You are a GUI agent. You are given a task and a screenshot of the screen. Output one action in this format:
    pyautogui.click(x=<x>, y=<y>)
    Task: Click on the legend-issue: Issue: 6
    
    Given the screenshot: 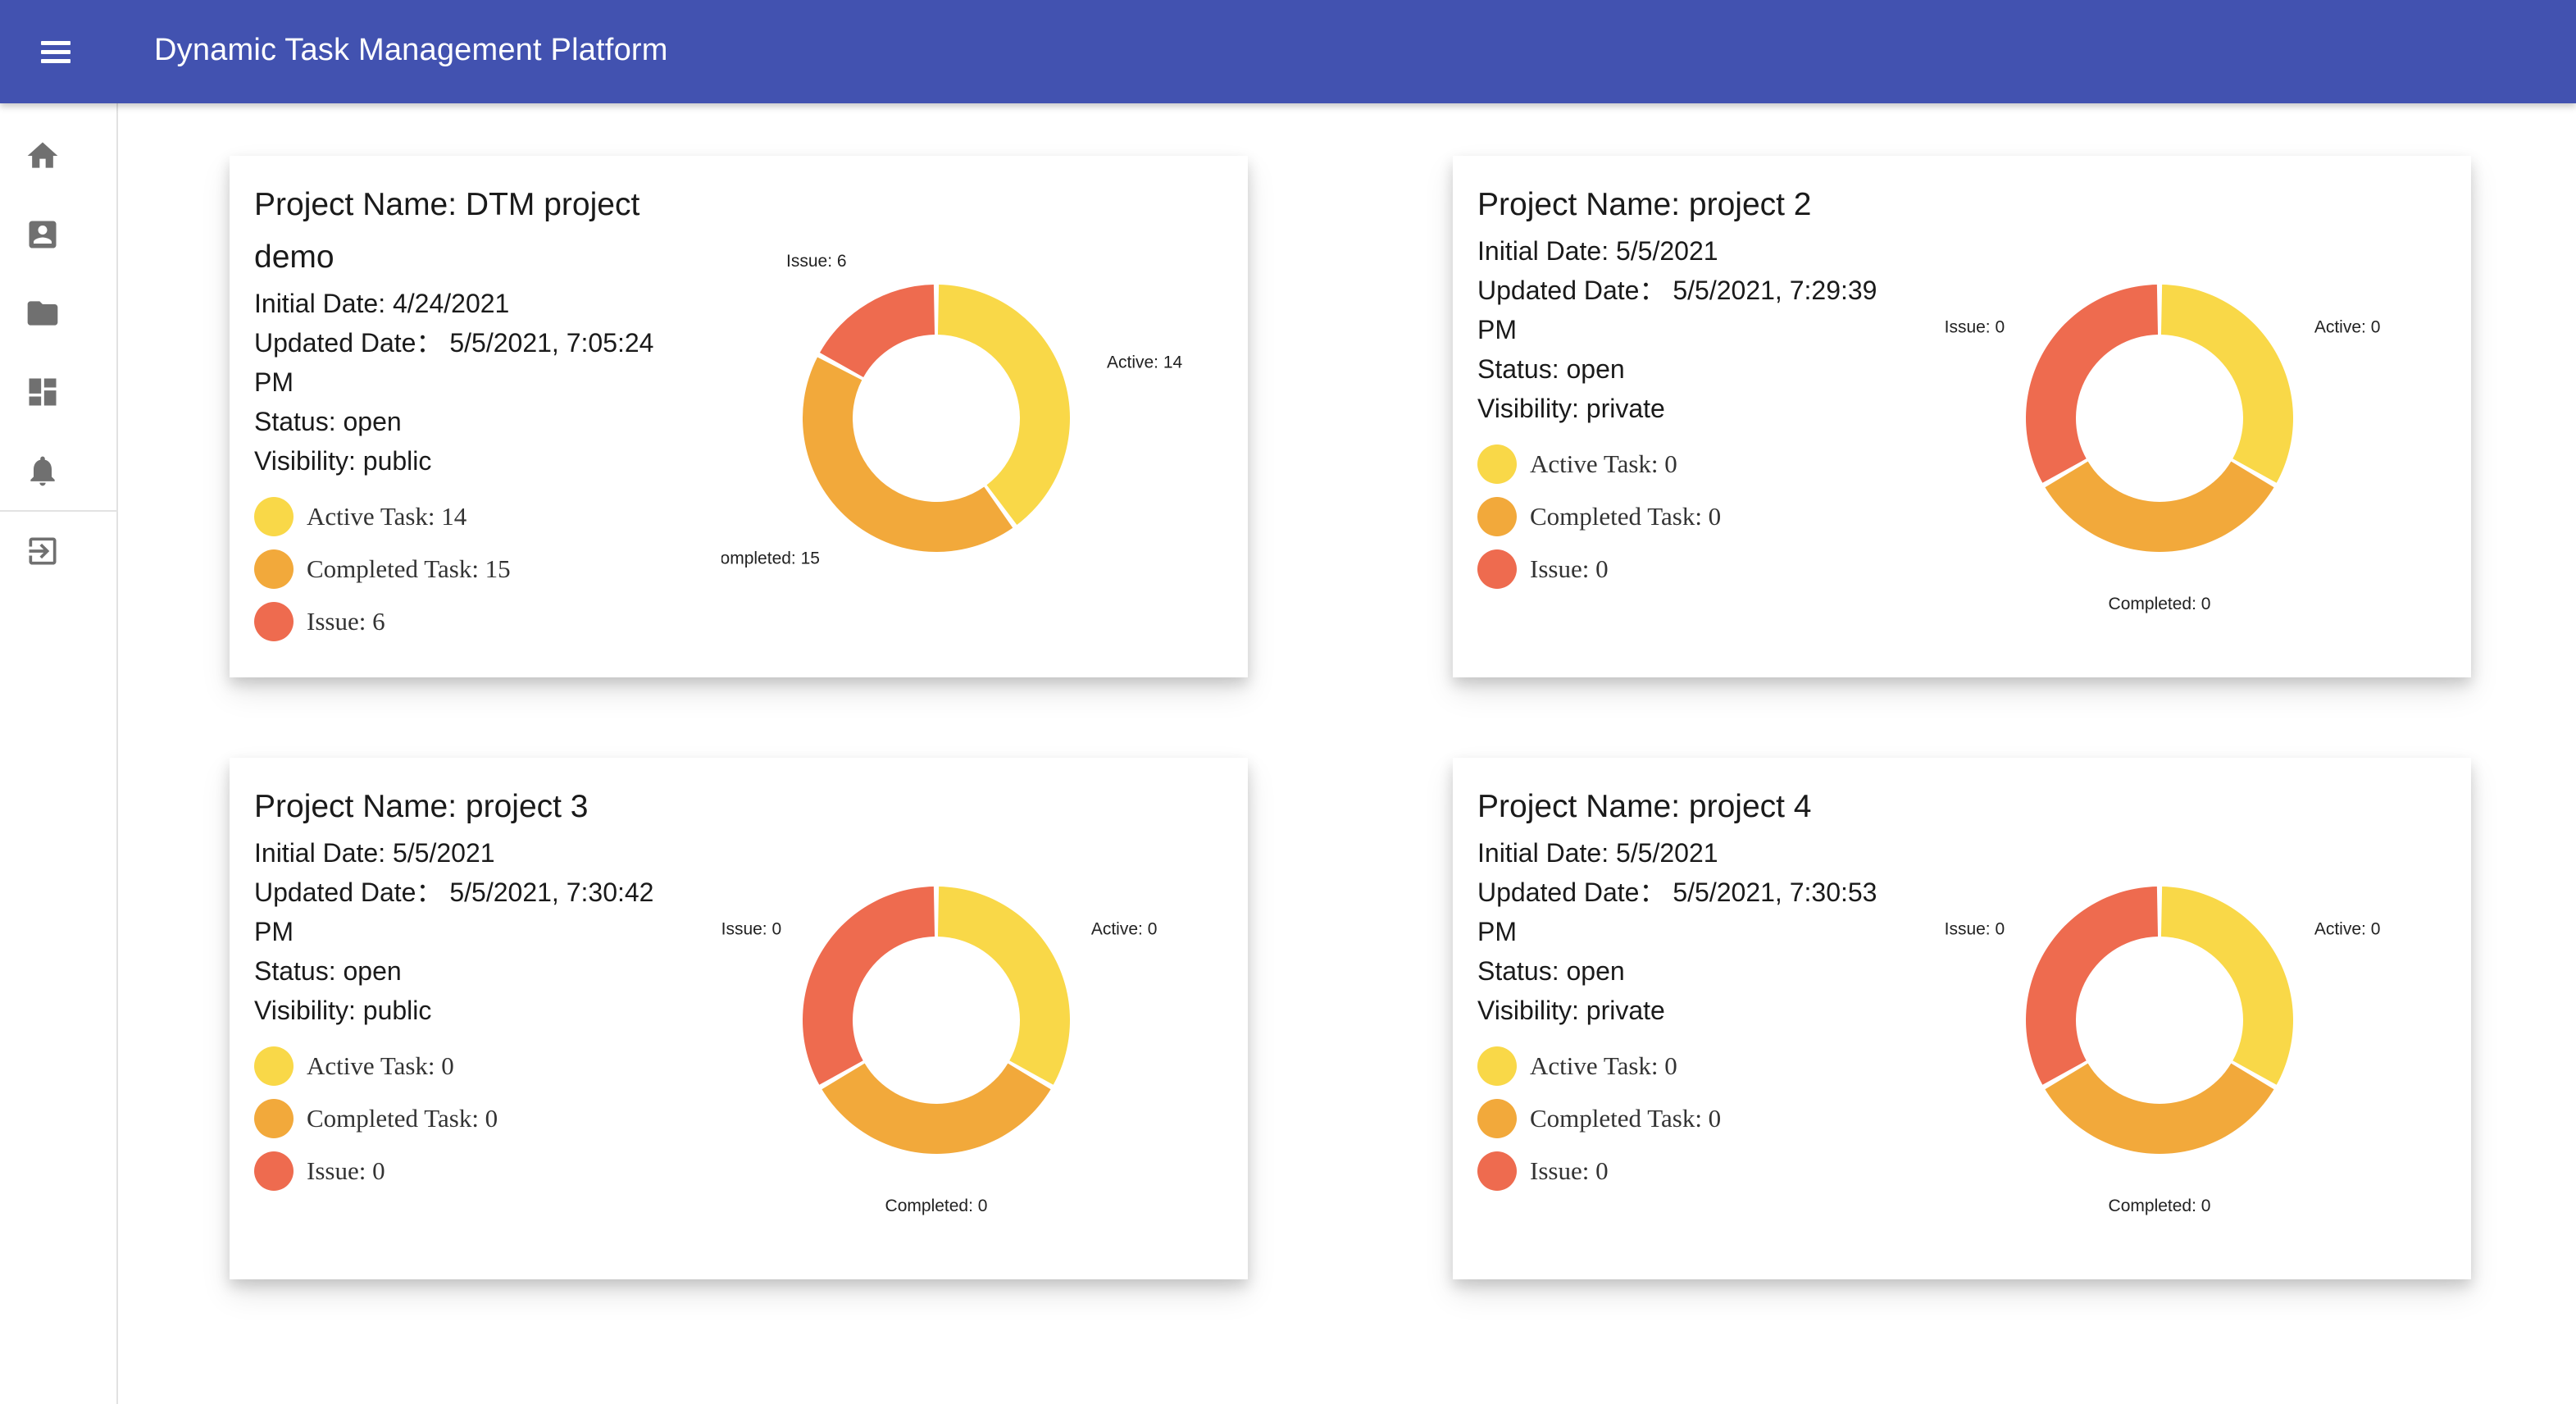 What is the action you would take?
    pyautogui.click(x=476, y=621)
    